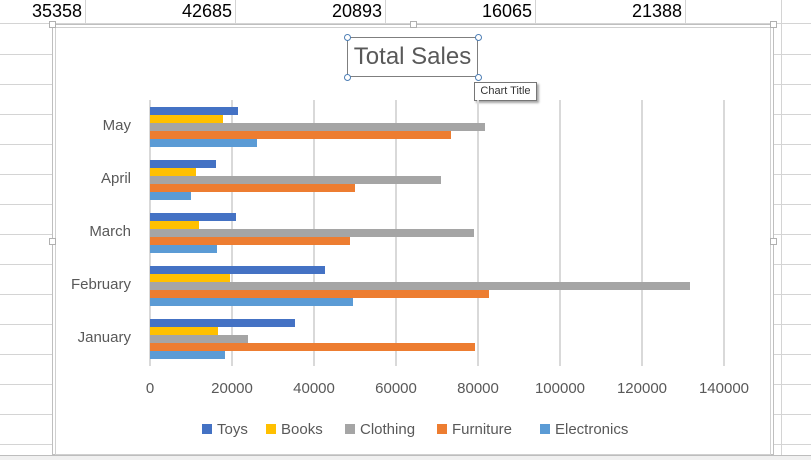 Image resolution: width=811 pixels, height=460 pixels. I want to click on bar-books-january, so click(184, 331).